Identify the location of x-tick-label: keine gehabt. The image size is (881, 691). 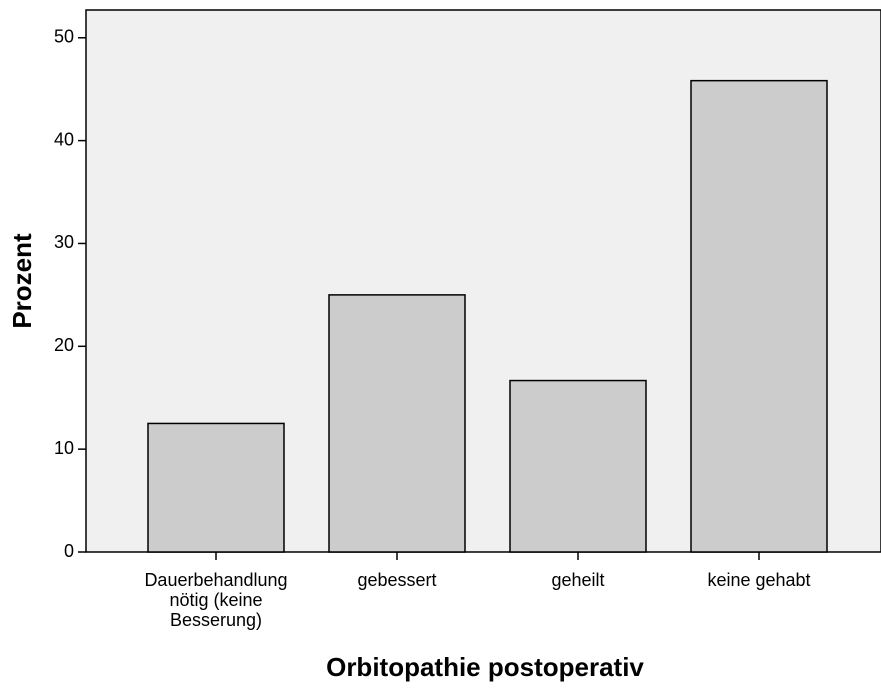
(759, 580).